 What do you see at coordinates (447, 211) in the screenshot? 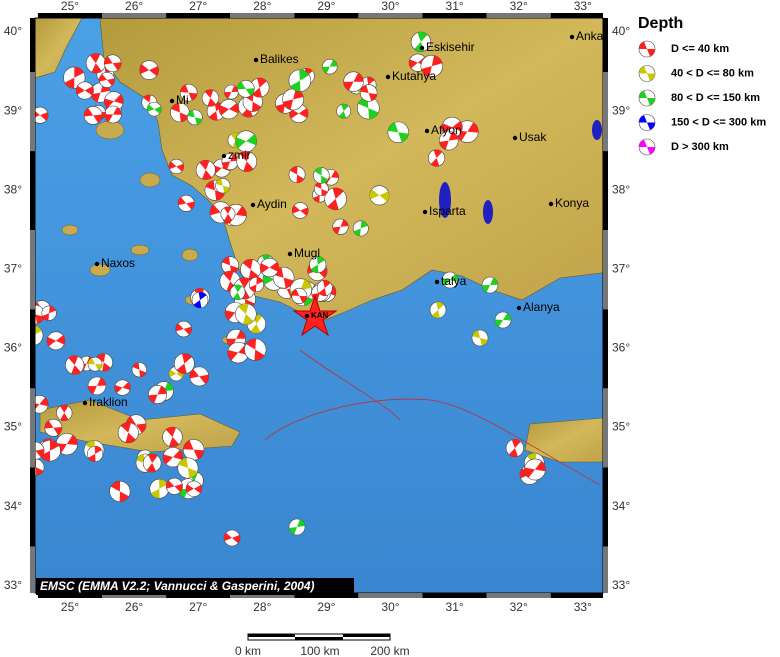
I see `city-label: Isparta` at bounding box center [447, 211].